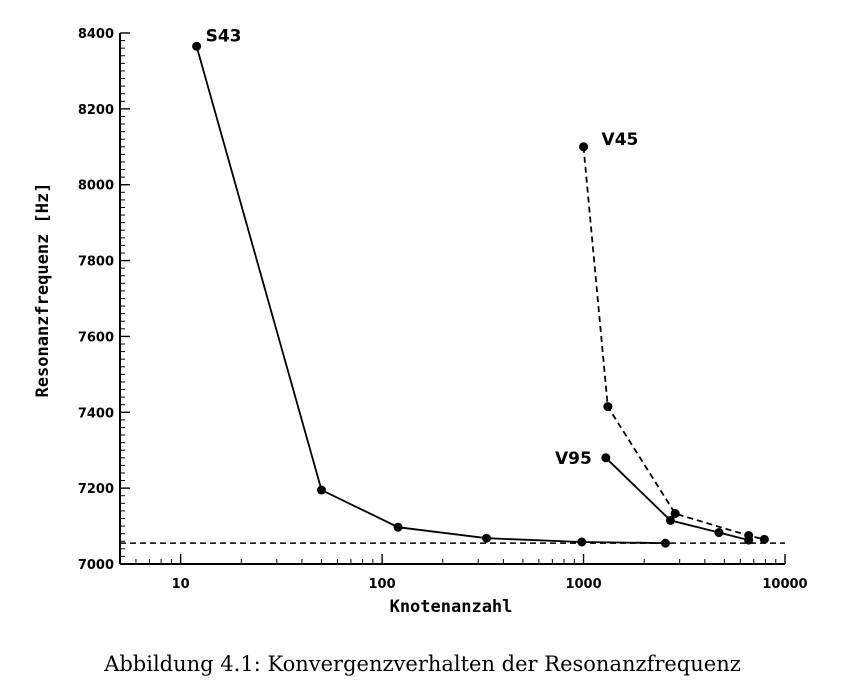  Describe the element at coordinates (96, 34) in the screenshot. I see `y-tick-label: 8400` at that location.